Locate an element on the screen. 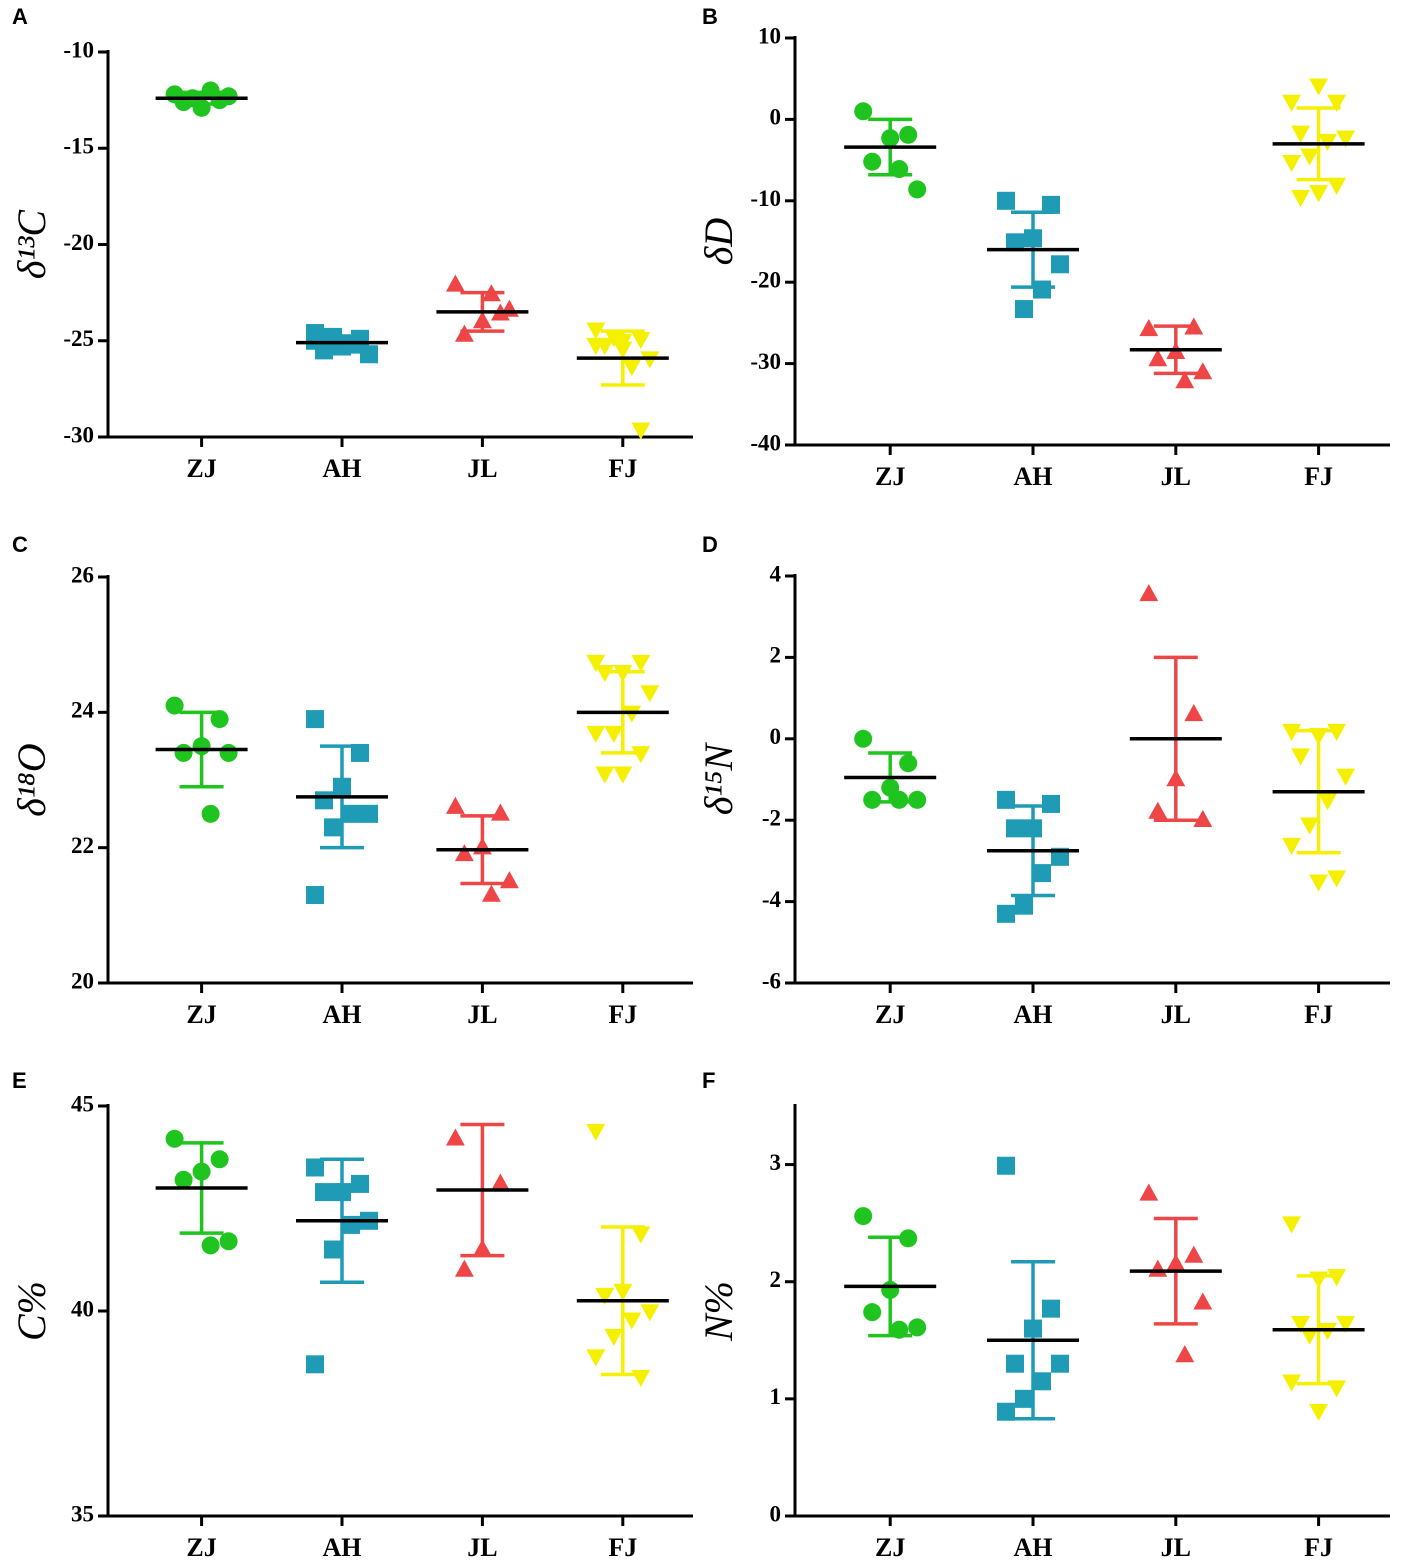 This screenshot has height=1562, width=1425. y-axis-label: δD is located at coordinates (718, 242).